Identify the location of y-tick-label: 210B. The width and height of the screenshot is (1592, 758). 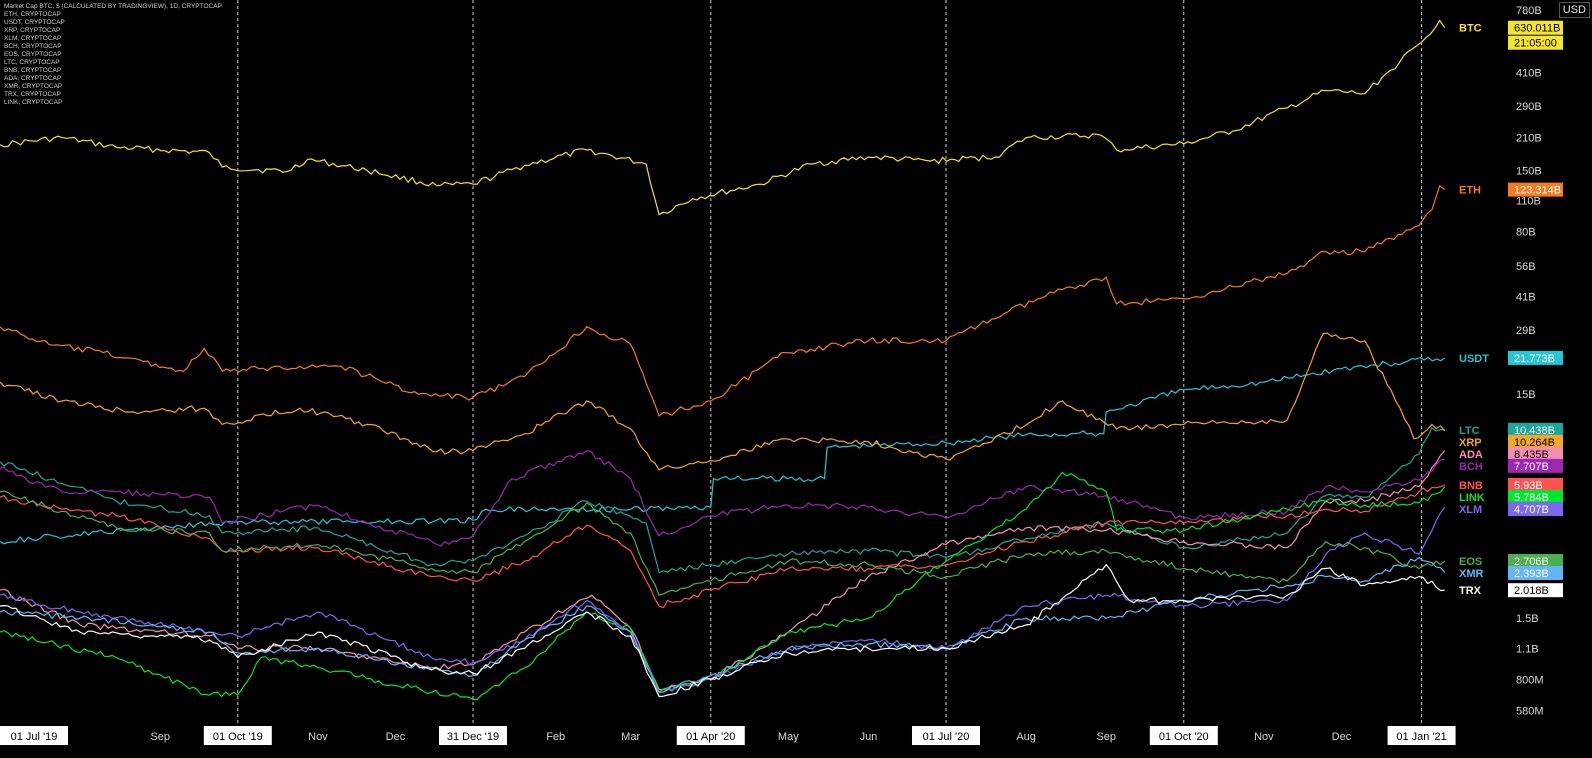
(1529, 139).